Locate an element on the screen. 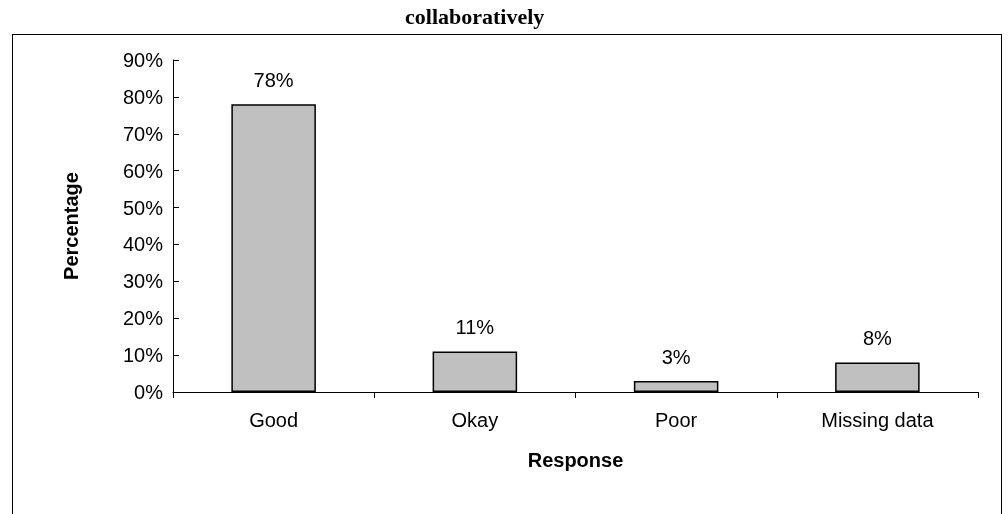  data-label: 3% is located at coordinates (676, 356).